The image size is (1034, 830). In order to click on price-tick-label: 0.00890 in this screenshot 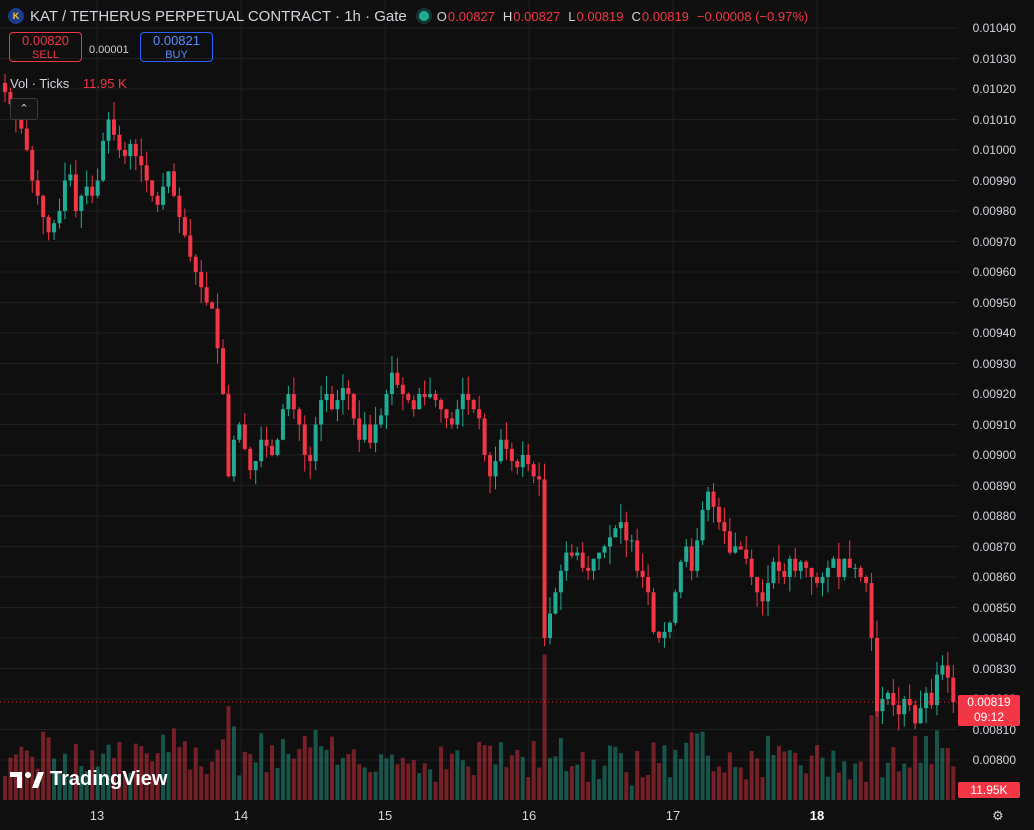, I will do `click(994, 485)`.